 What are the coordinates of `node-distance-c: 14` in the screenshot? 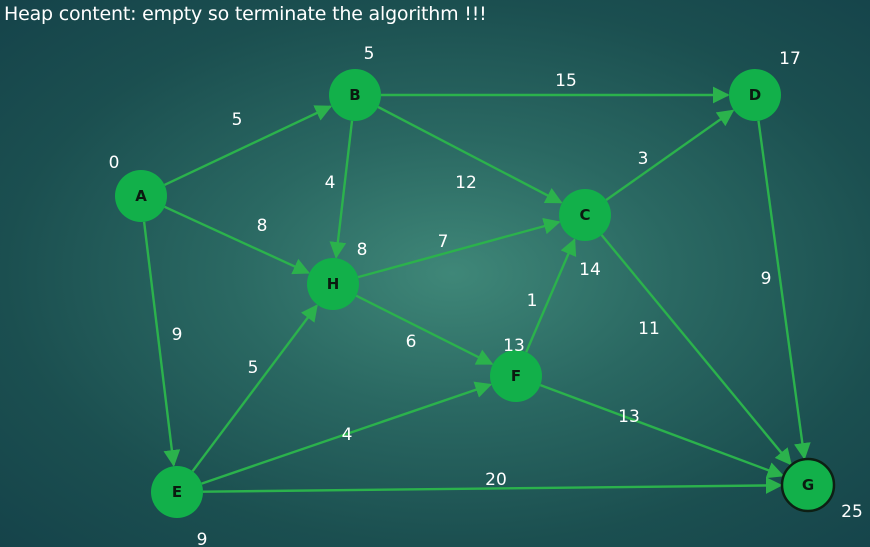 It's located at (590, 270).